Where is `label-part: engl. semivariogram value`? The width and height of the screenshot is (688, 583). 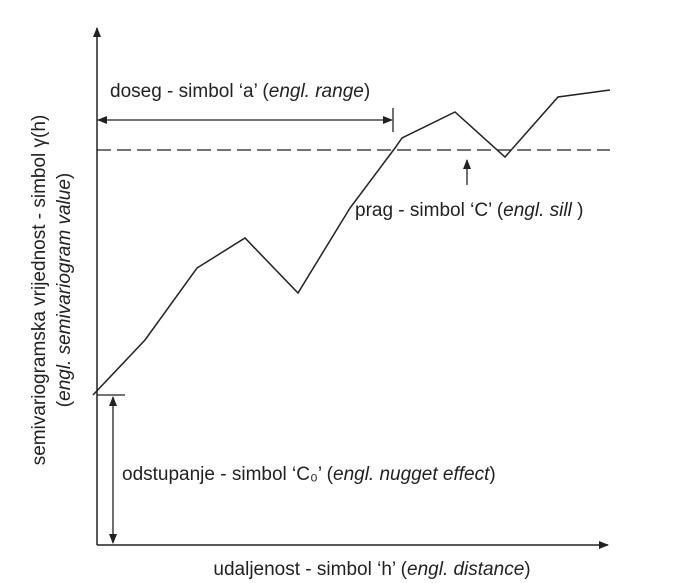
label-part: engl. semivariogram value is located at coordinates (64, 290).